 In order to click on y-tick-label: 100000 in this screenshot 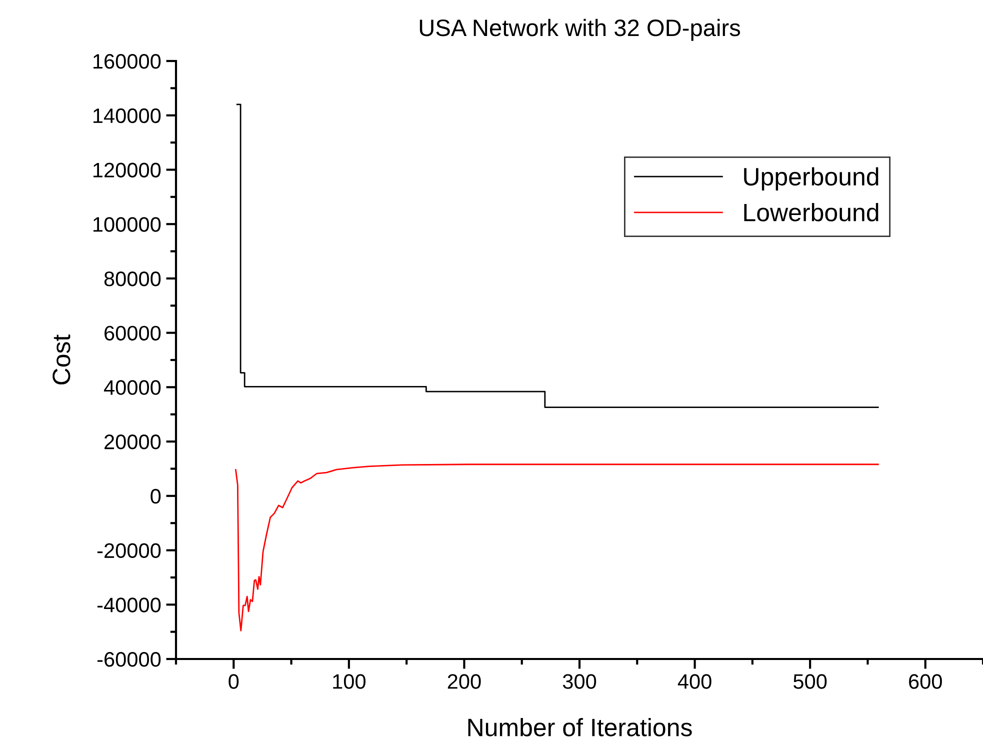, I will do `click(127, 224)`.